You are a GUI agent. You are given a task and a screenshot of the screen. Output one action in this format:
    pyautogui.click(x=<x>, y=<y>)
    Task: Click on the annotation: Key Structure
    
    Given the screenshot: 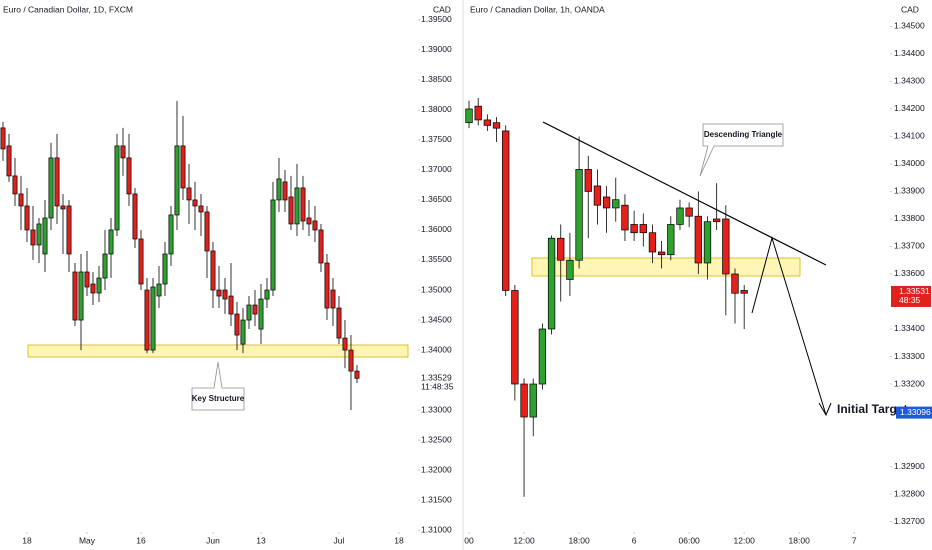 What is the action you would take?
    pyautogui.click(x=218, y=398)
    